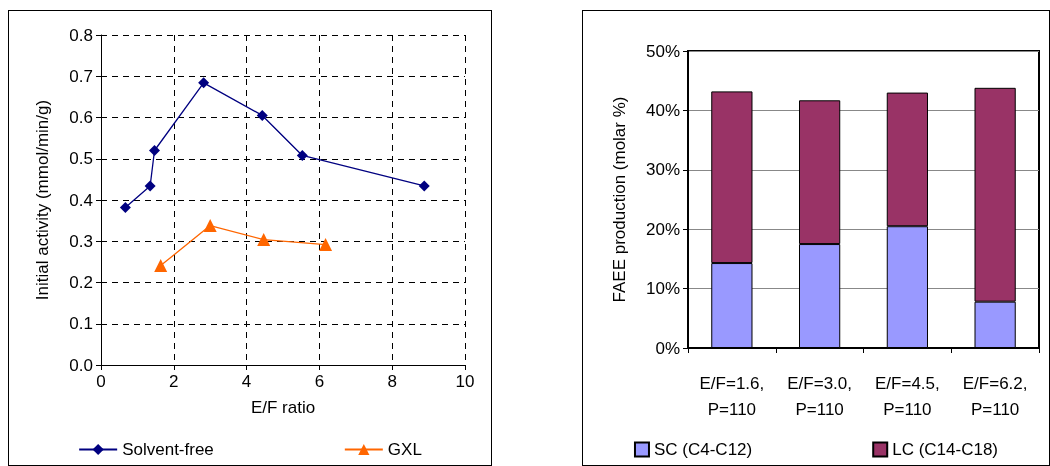  Describe the element at coordinates (81, 117) in the screenshot. I see `y-tick-label: 0.6` at that location.